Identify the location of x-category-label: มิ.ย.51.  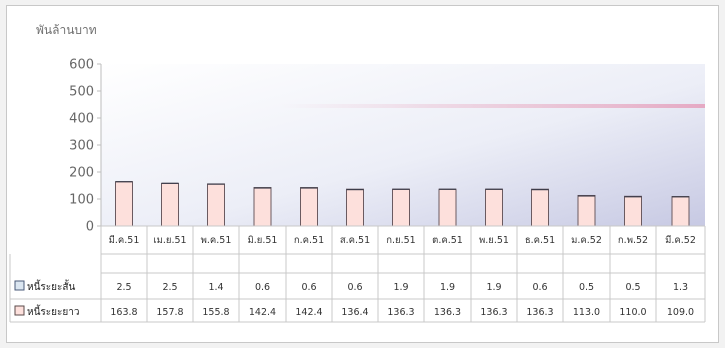
(263, 240).